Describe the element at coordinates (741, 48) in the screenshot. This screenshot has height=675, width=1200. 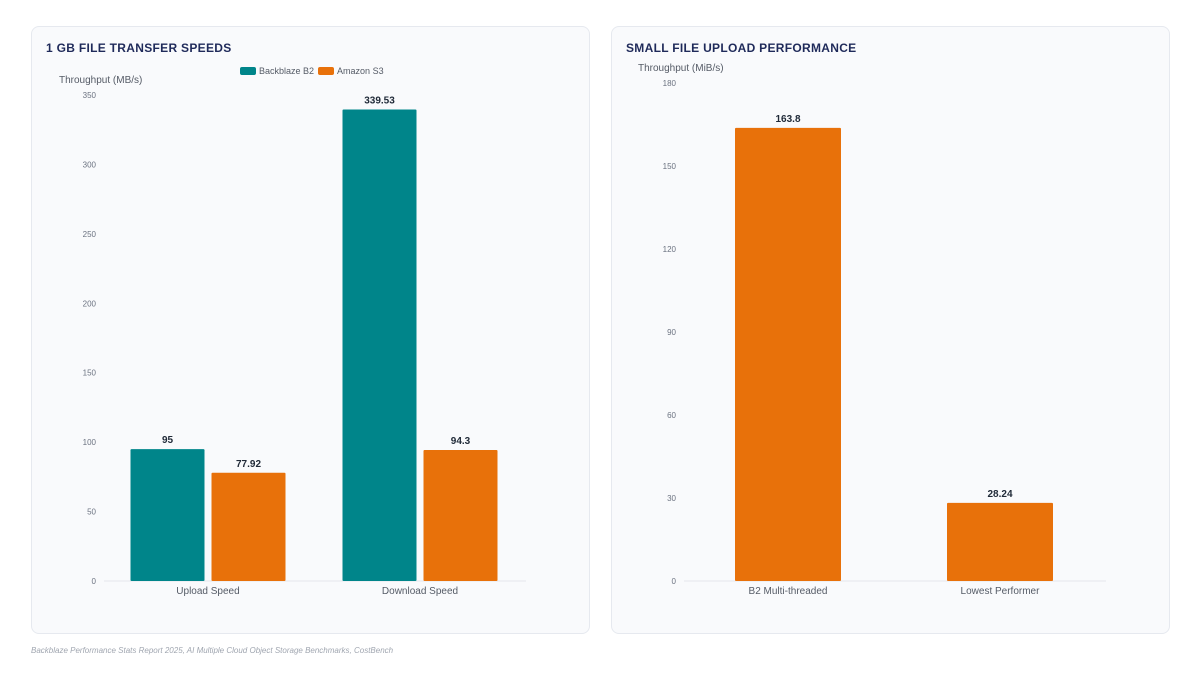
I see `chart-title: SMALL FILE UPLOAD PERFORMANCE` at that location.